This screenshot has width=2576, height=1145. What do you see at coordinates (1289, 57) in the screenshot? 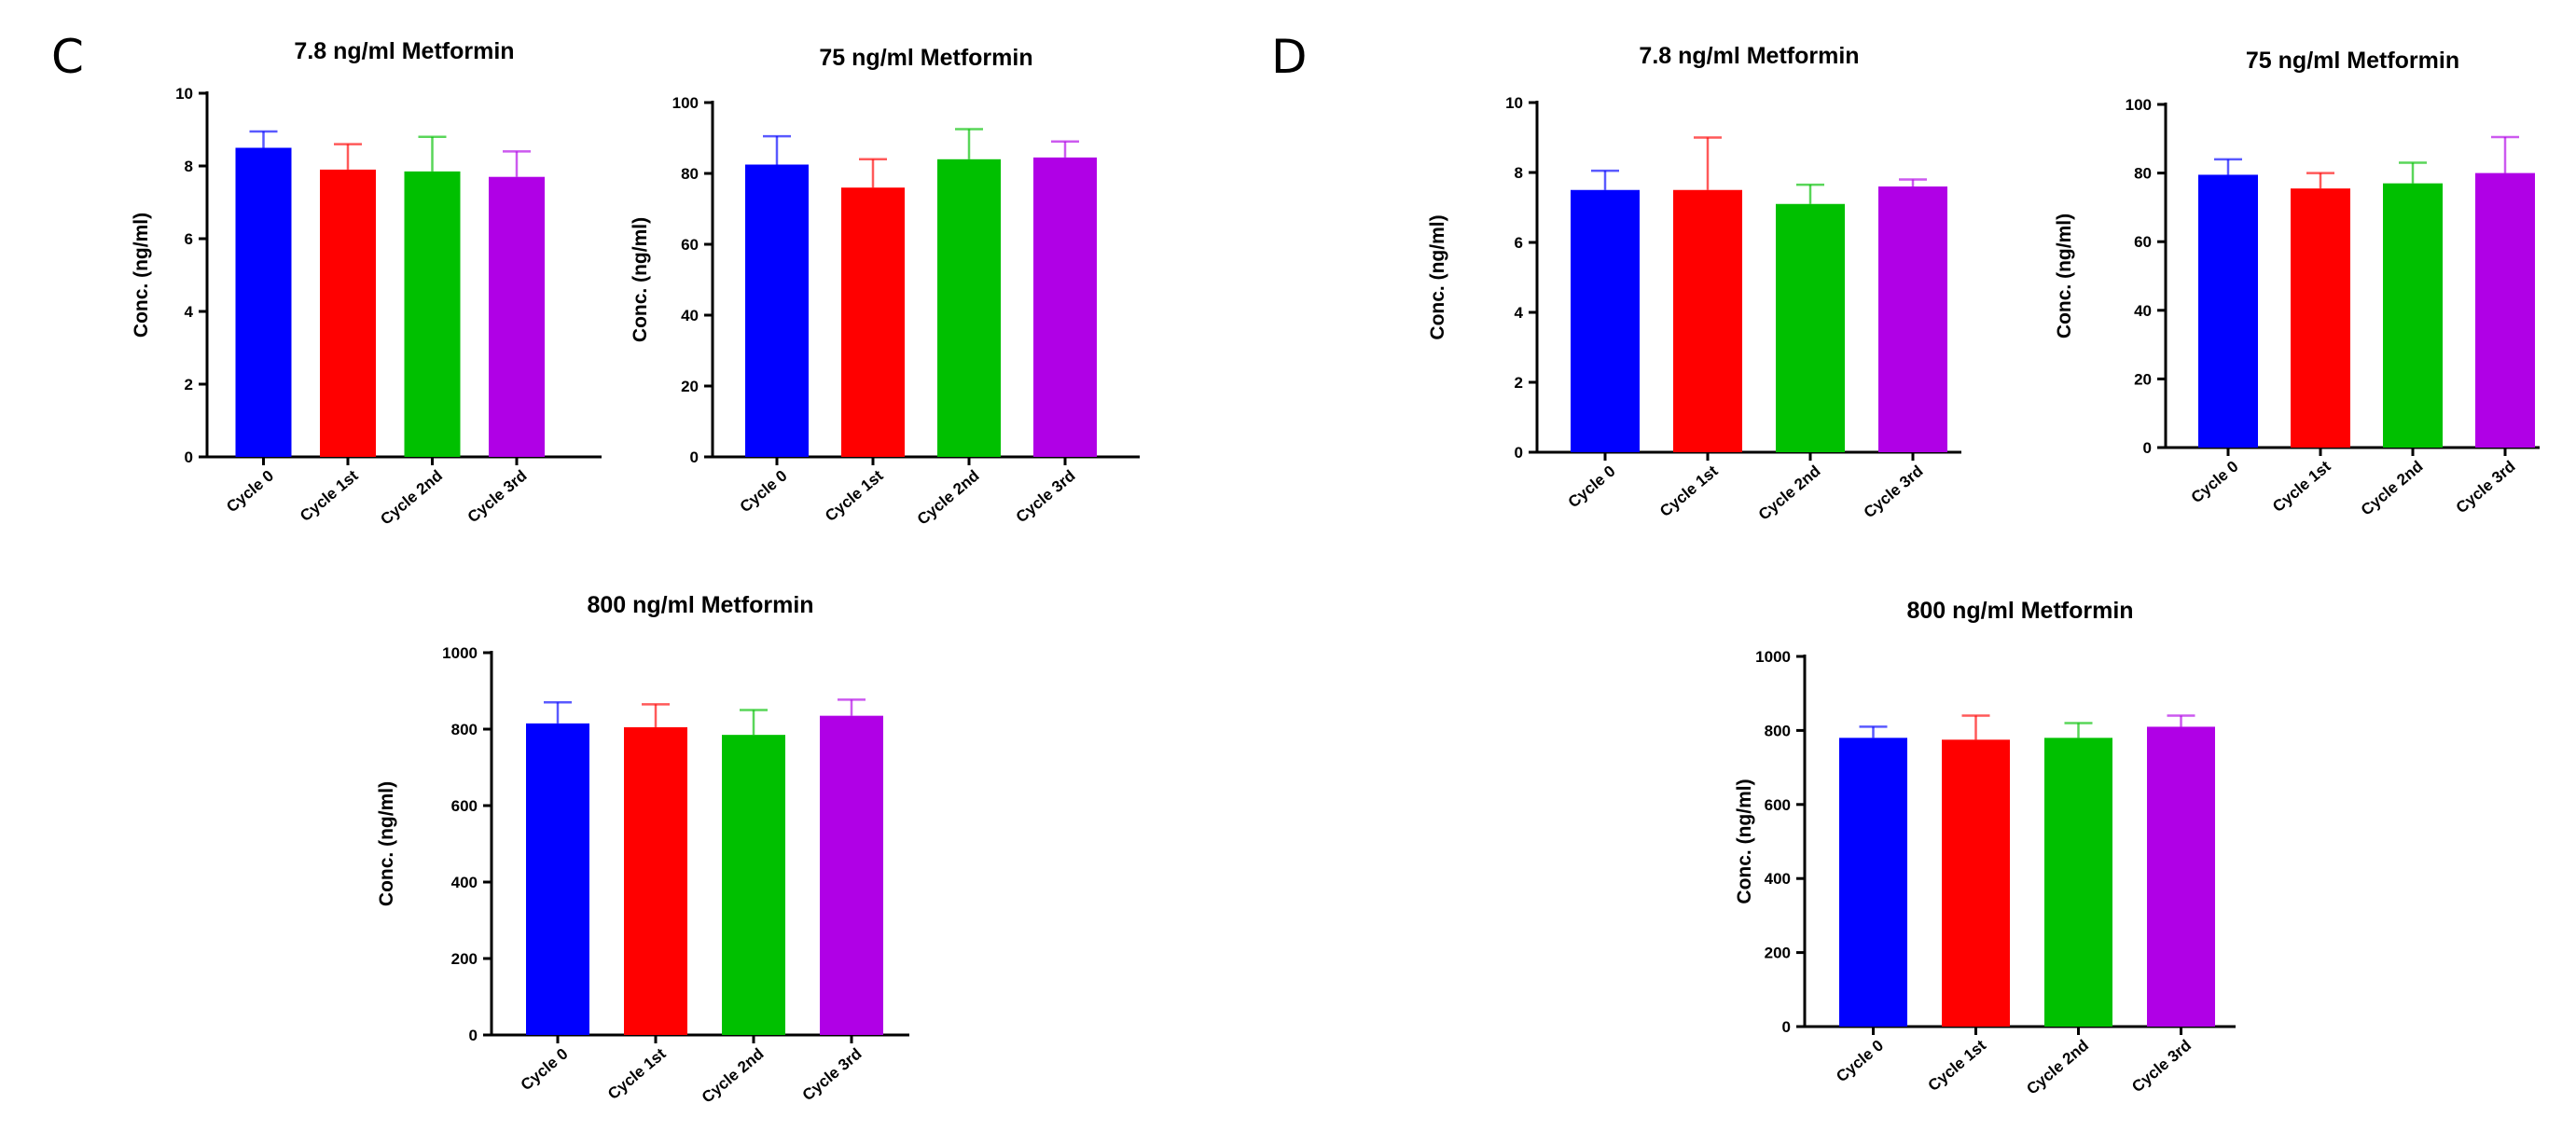
I see `panel-label-d: D` at bounding box center [1289, 57].